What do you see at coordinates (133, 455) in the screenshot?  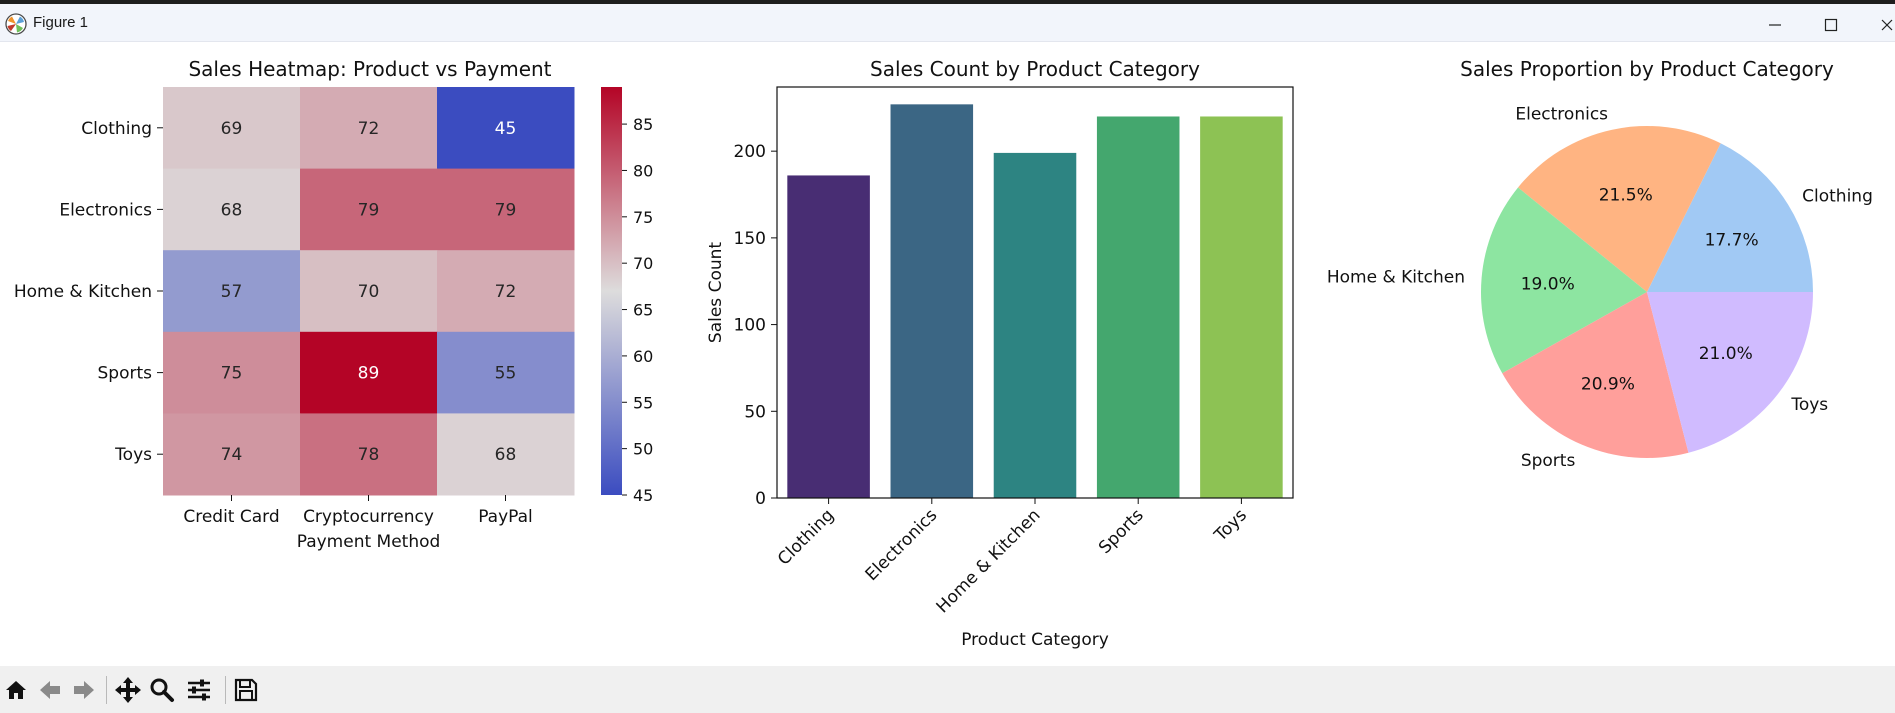 I see `heatmap-row-label: Toys` at bounding box center [133, 455].